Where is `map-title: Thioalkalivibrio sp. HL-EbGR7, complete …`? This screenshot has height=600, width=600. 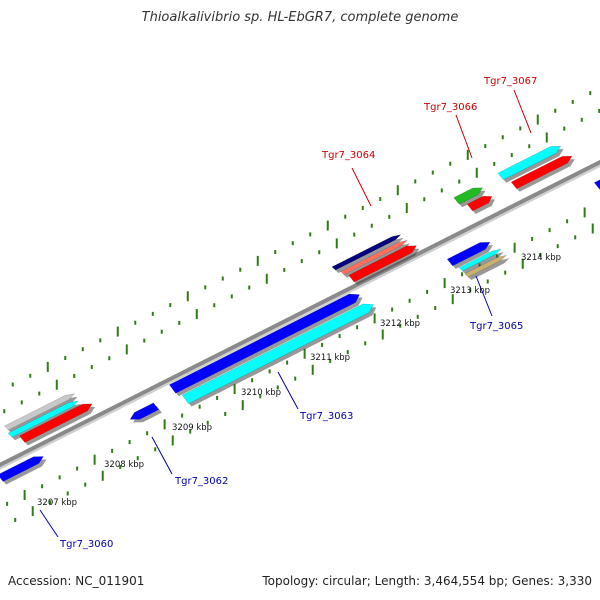
map-title: Thioalkalivibrio sp. HL-EbGR7, complete … is located at coordinates (300, 17).